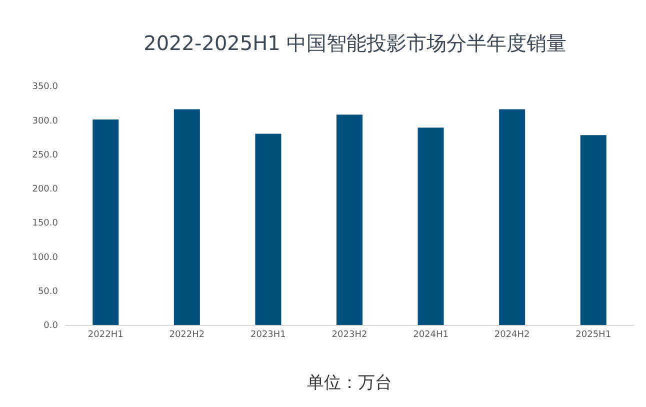 The width and height of the screenshot is (646, 407). I want to click on x-tick-label: 2024H2, so click(512, 335).